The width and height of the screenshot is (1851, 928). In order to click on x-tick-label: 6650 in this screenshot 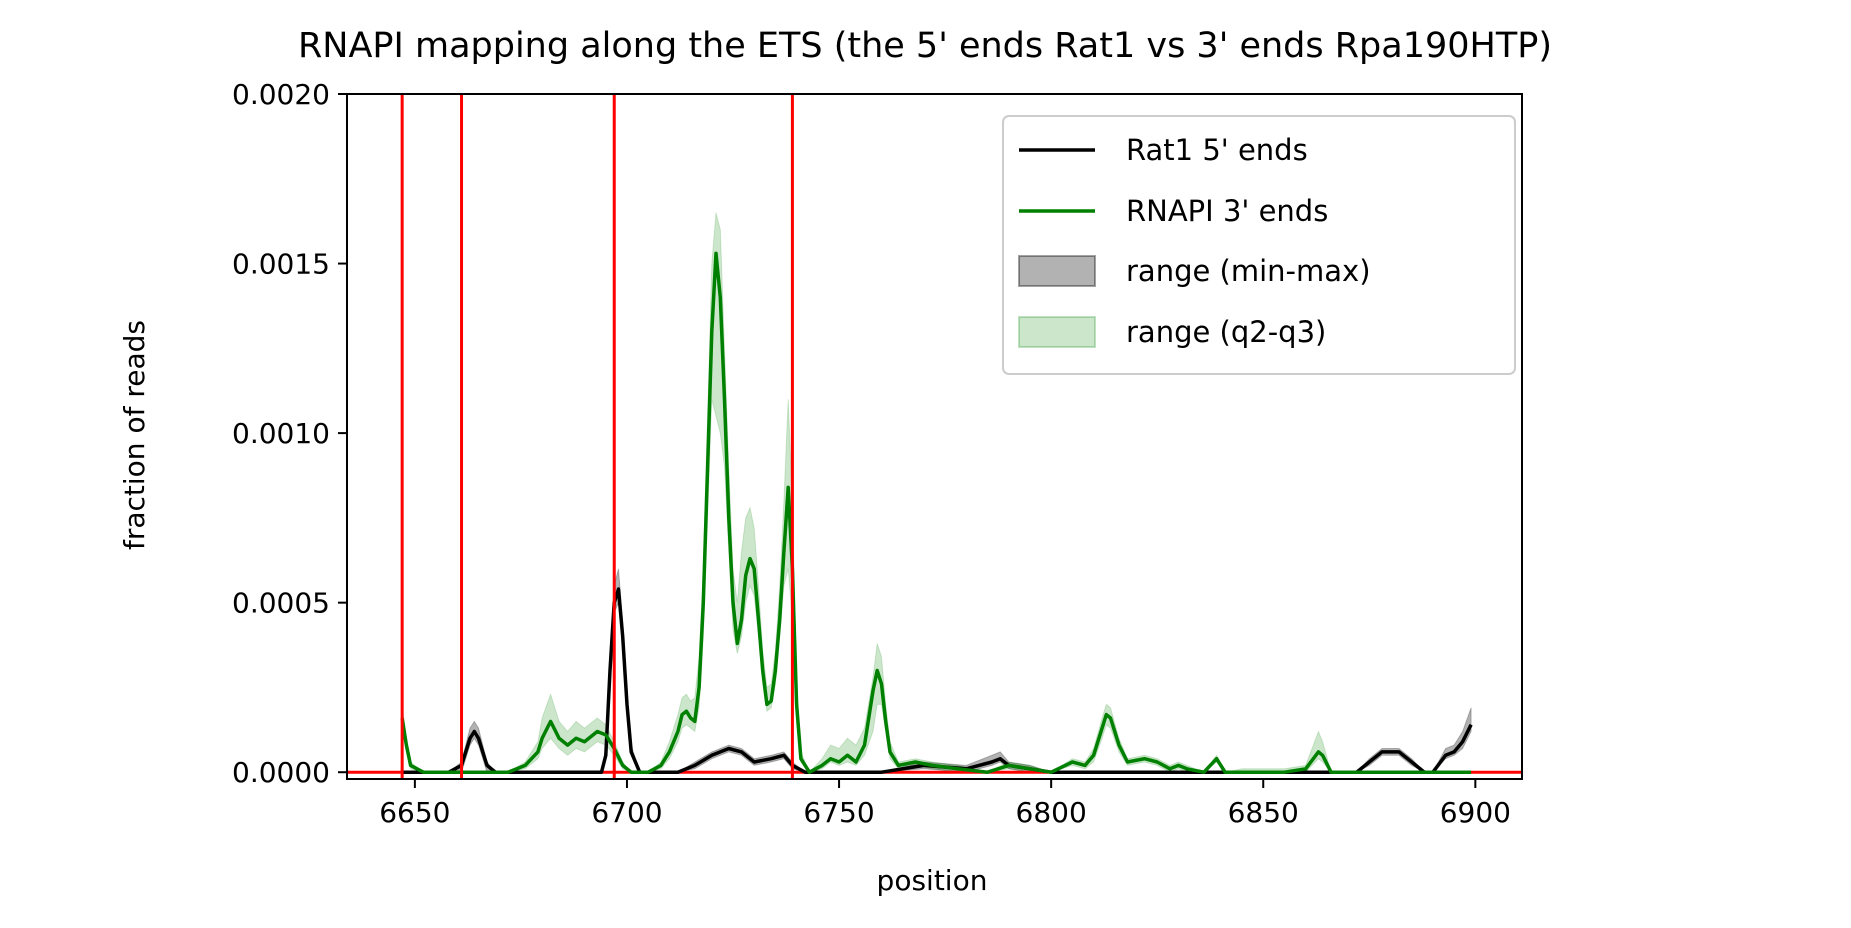, I will do `click(414, 812)`.